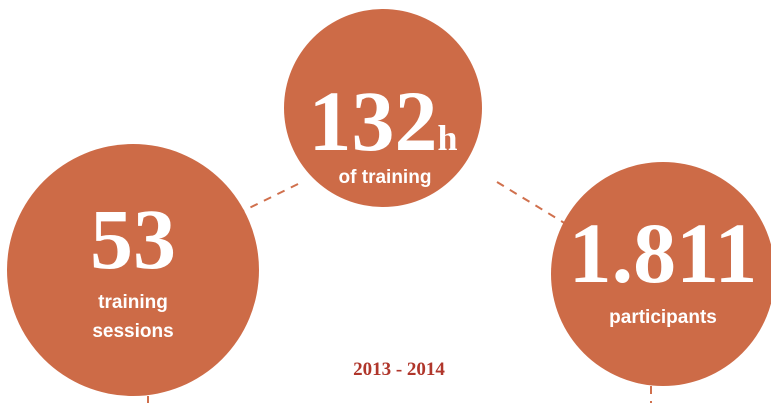 The width and height of the screenshot is (771, 403). I want to click on stat-number: 132, so click(372, 121).